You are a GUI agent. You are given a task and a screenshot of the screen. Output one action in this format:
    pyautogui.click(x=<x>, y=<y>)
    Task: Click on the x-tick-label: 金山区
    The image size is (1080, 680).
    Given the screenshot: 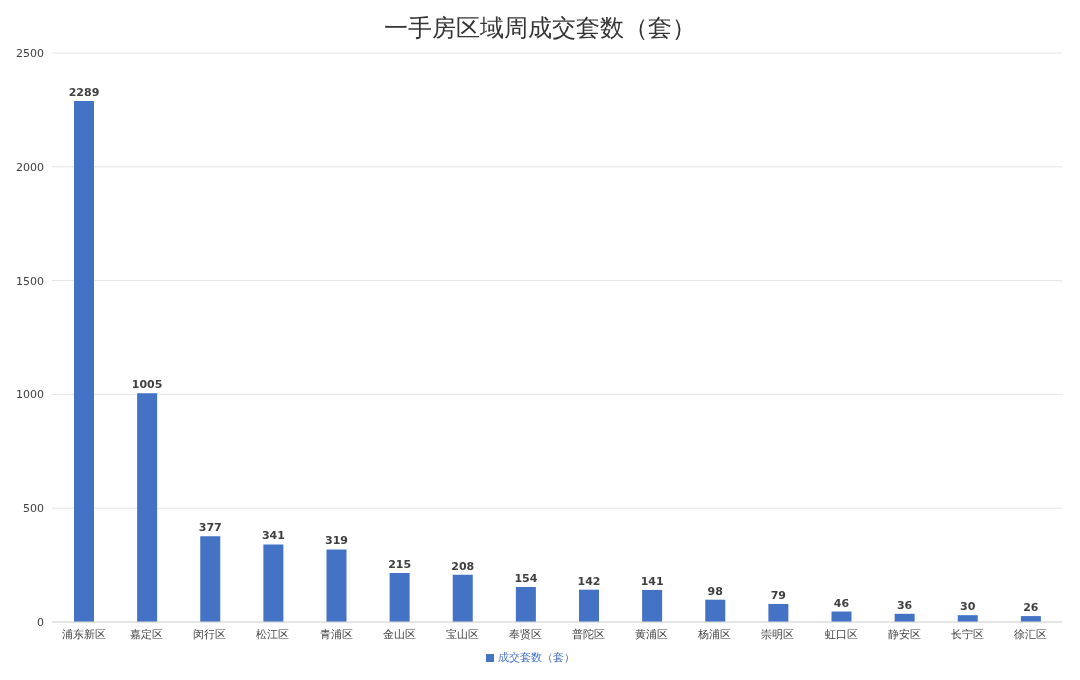 What is the action you would take?
    pyautogui.click(x=399, y=634)
    